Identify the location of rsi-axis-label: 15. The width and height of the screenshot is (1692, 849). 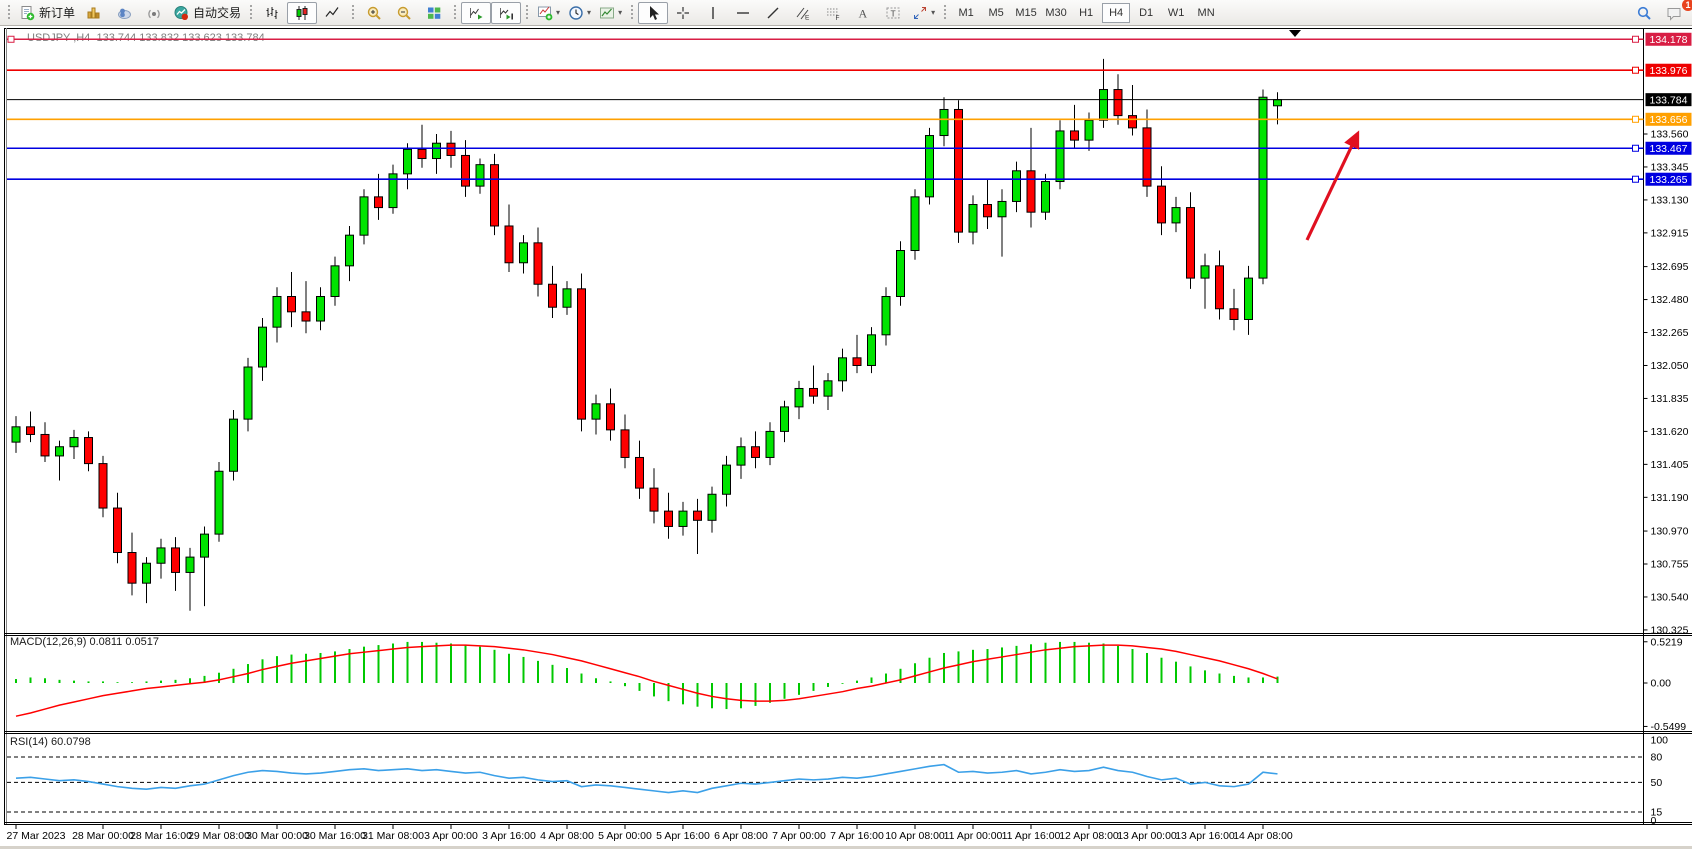
(1657, 813).